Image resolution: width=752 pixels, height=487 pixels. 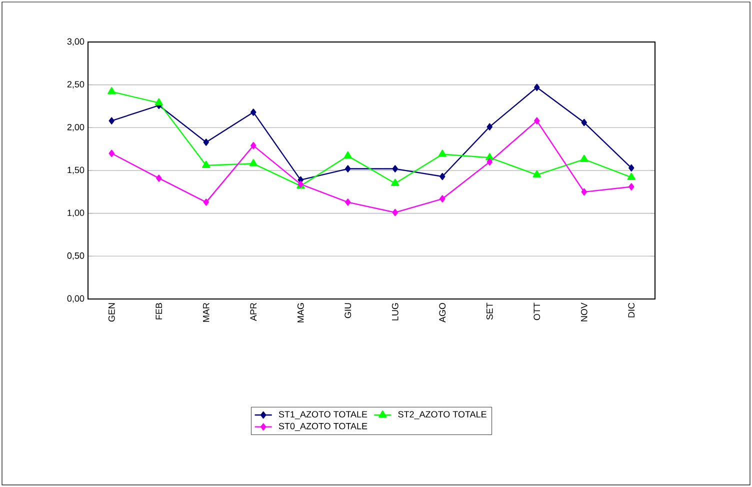 What do you see at coordinates (489, 311) in the screenshot?
I see `x-tick-label: SET` at bounding box center [489, 311].